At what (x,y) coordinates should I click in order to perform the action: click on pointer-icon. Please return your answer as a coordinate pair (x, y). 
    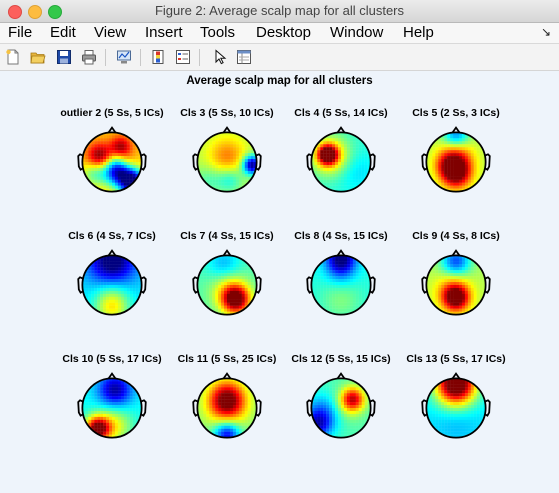
    Looking at the image, I should click on (220, 57).